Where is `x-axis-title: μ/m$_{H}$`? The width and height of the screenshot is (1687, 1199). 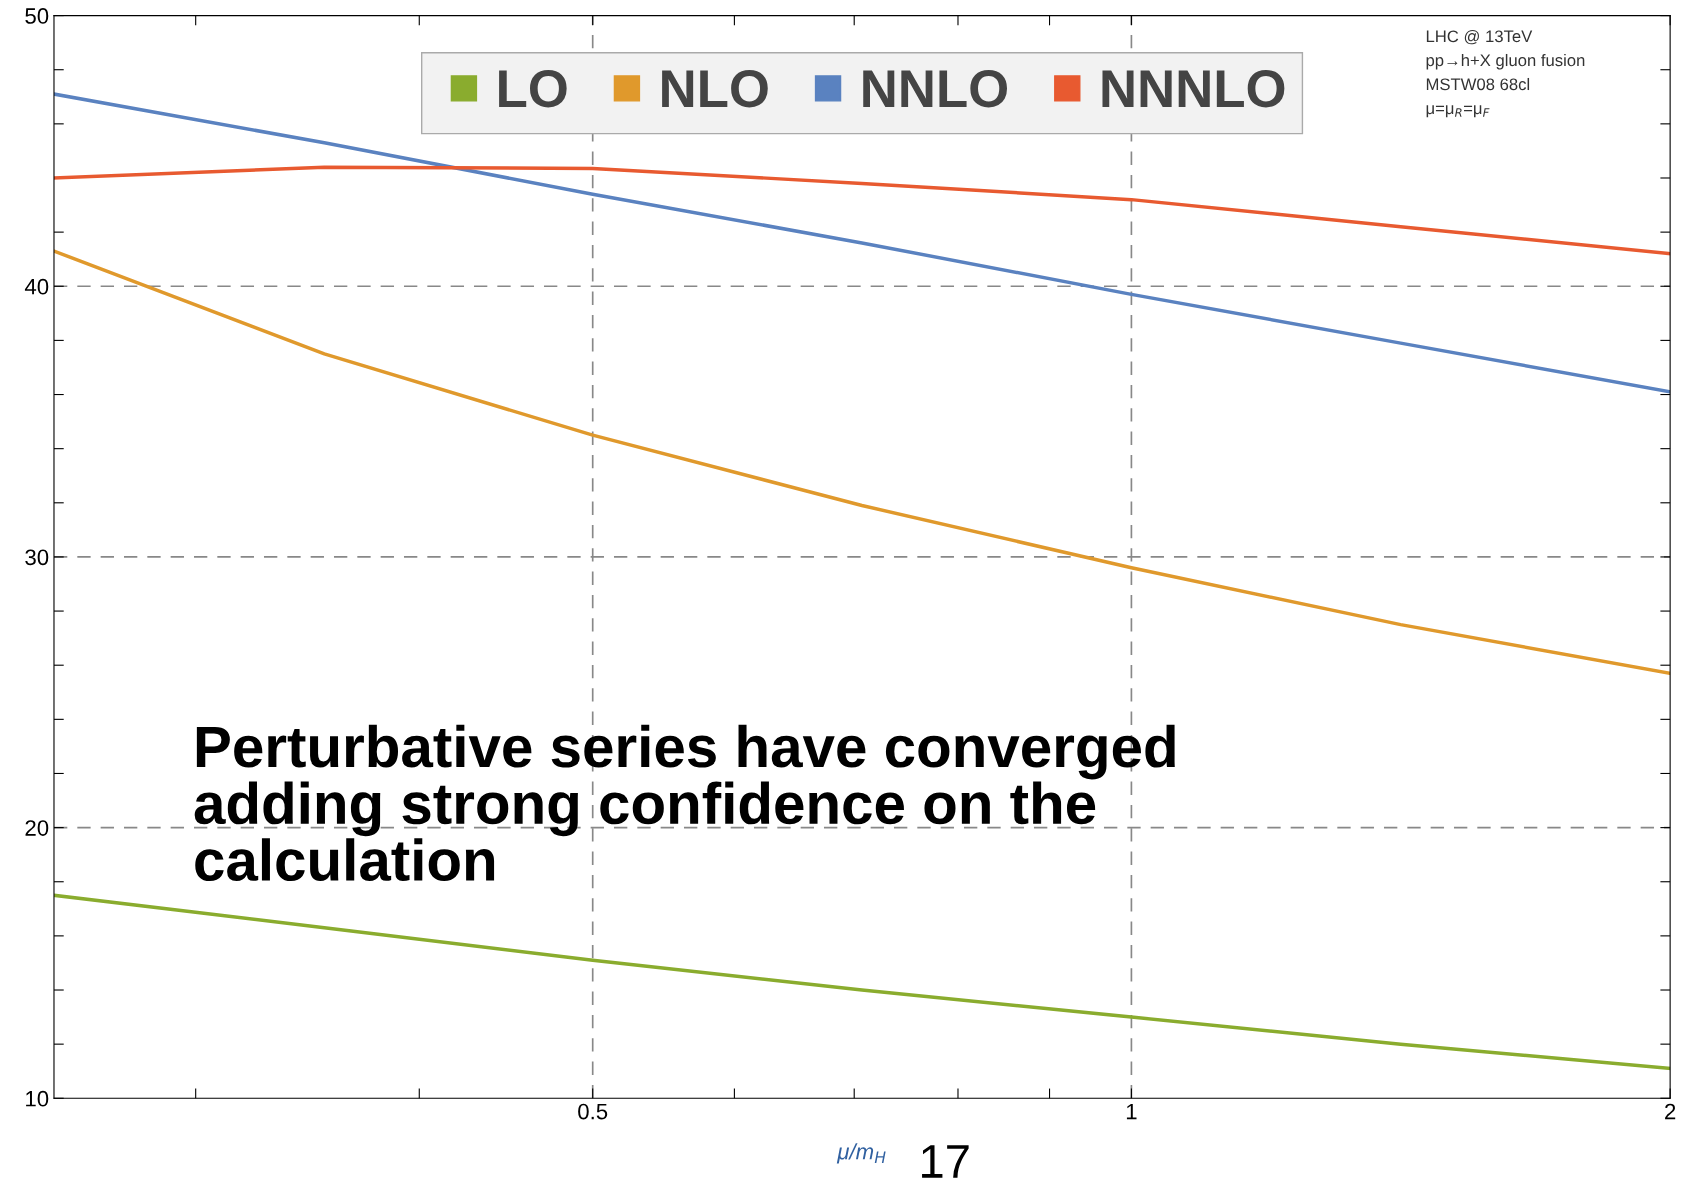 x-axis-title: μ/m$_{H}$ is located at coordinates (861, 1153).